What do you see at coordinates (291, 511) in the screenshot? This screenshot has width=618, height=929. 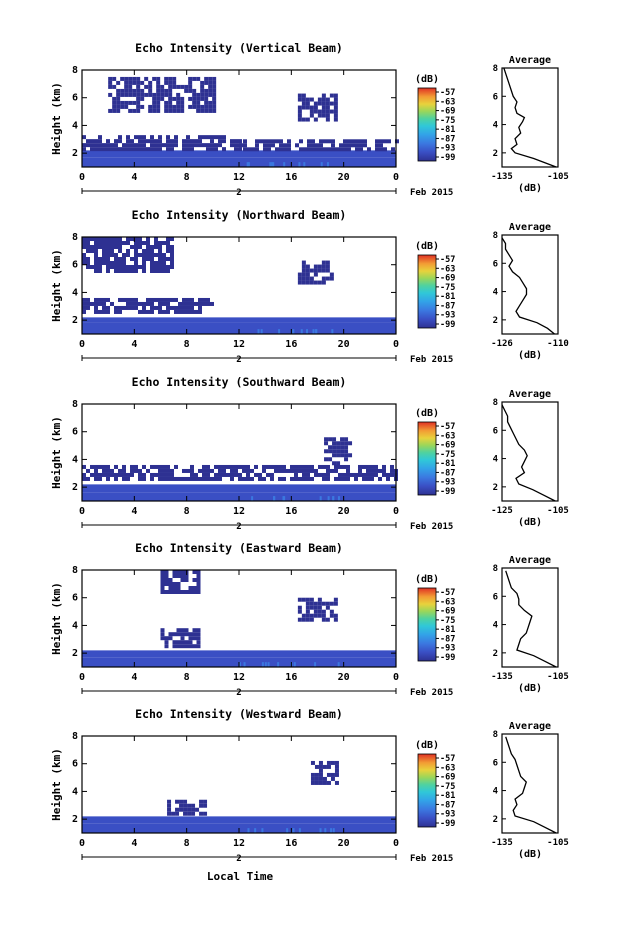 I see `x-tick-label: 16` at bounding box center [291, 511].